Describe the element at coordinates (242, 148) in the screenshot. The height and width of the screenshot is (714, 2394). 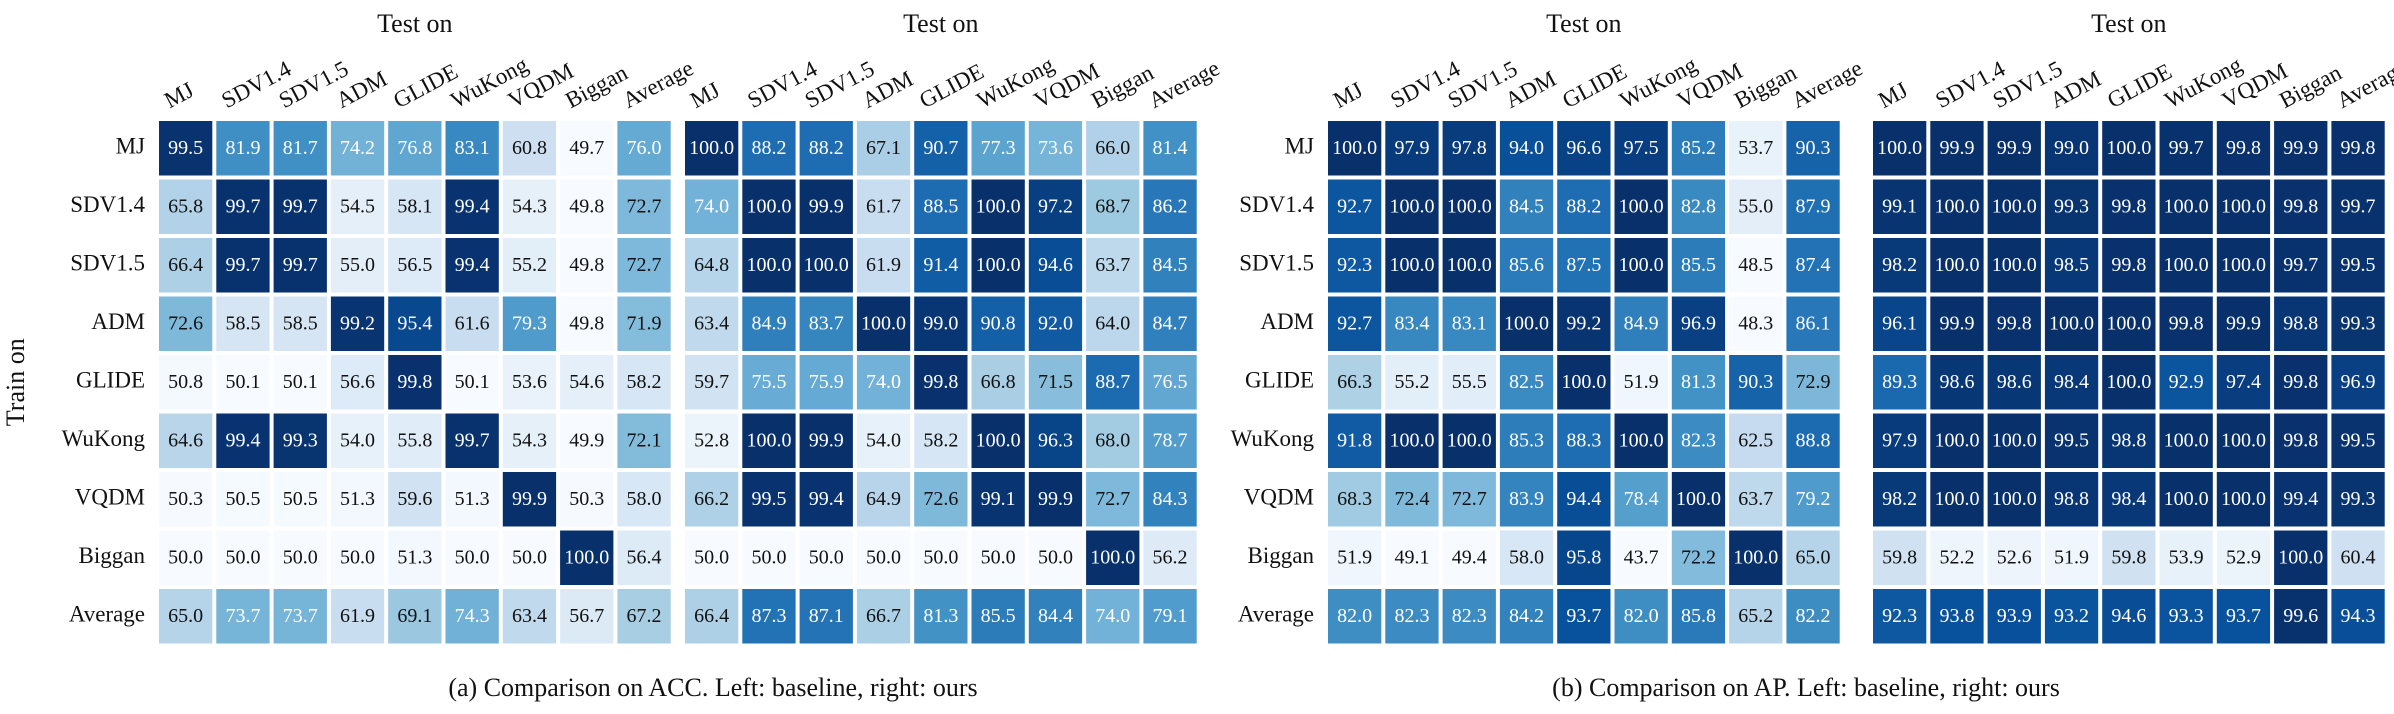
I see `cell-label: 81.9` at that location.